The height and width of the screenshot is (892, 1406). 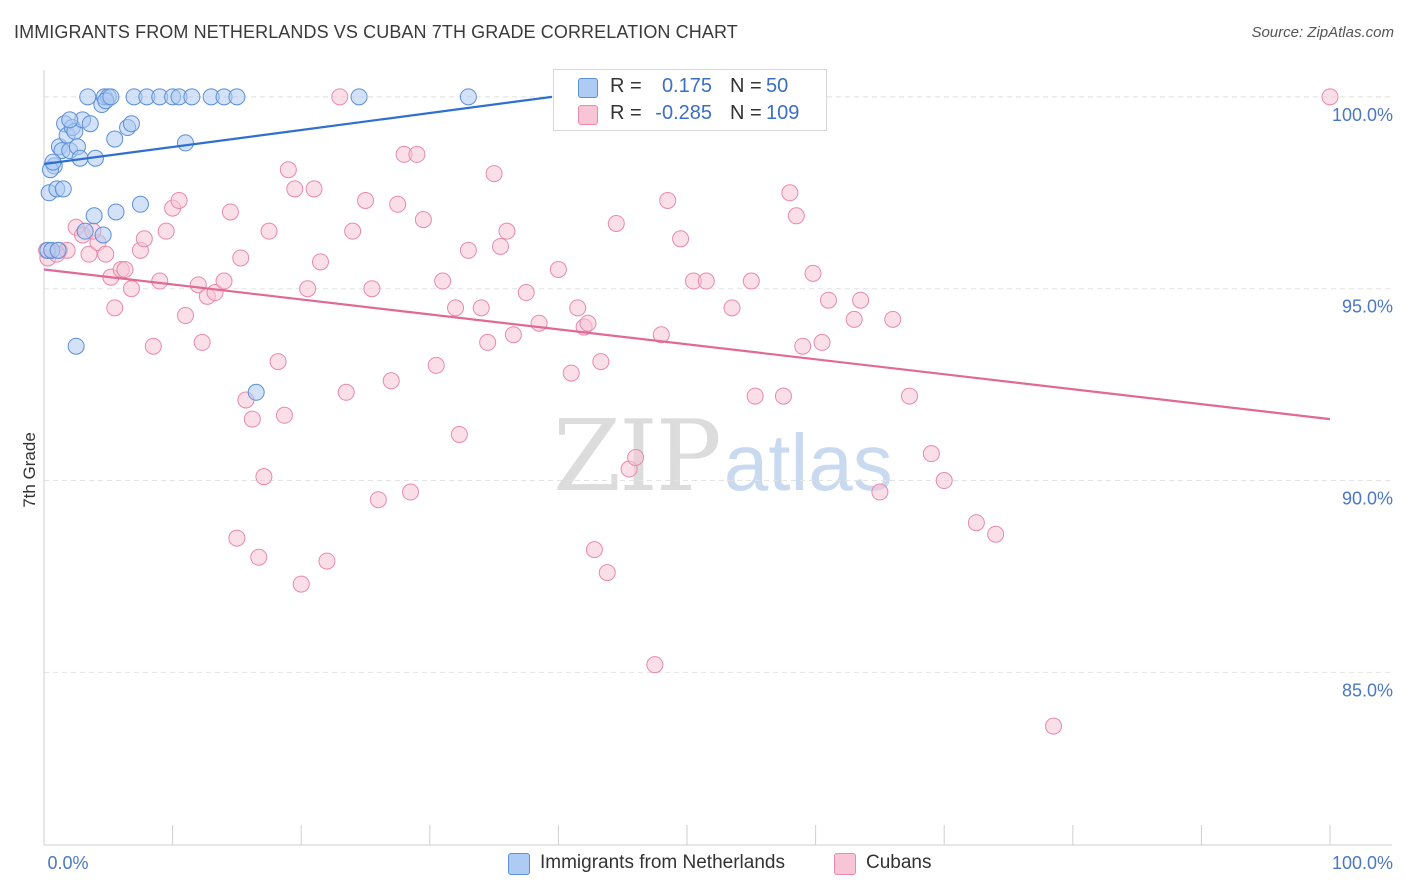 What do you see at coordinates (686, 86) in the screenshot?
I see `legend-r-value: 0.175` at bounding box center [686, 86].